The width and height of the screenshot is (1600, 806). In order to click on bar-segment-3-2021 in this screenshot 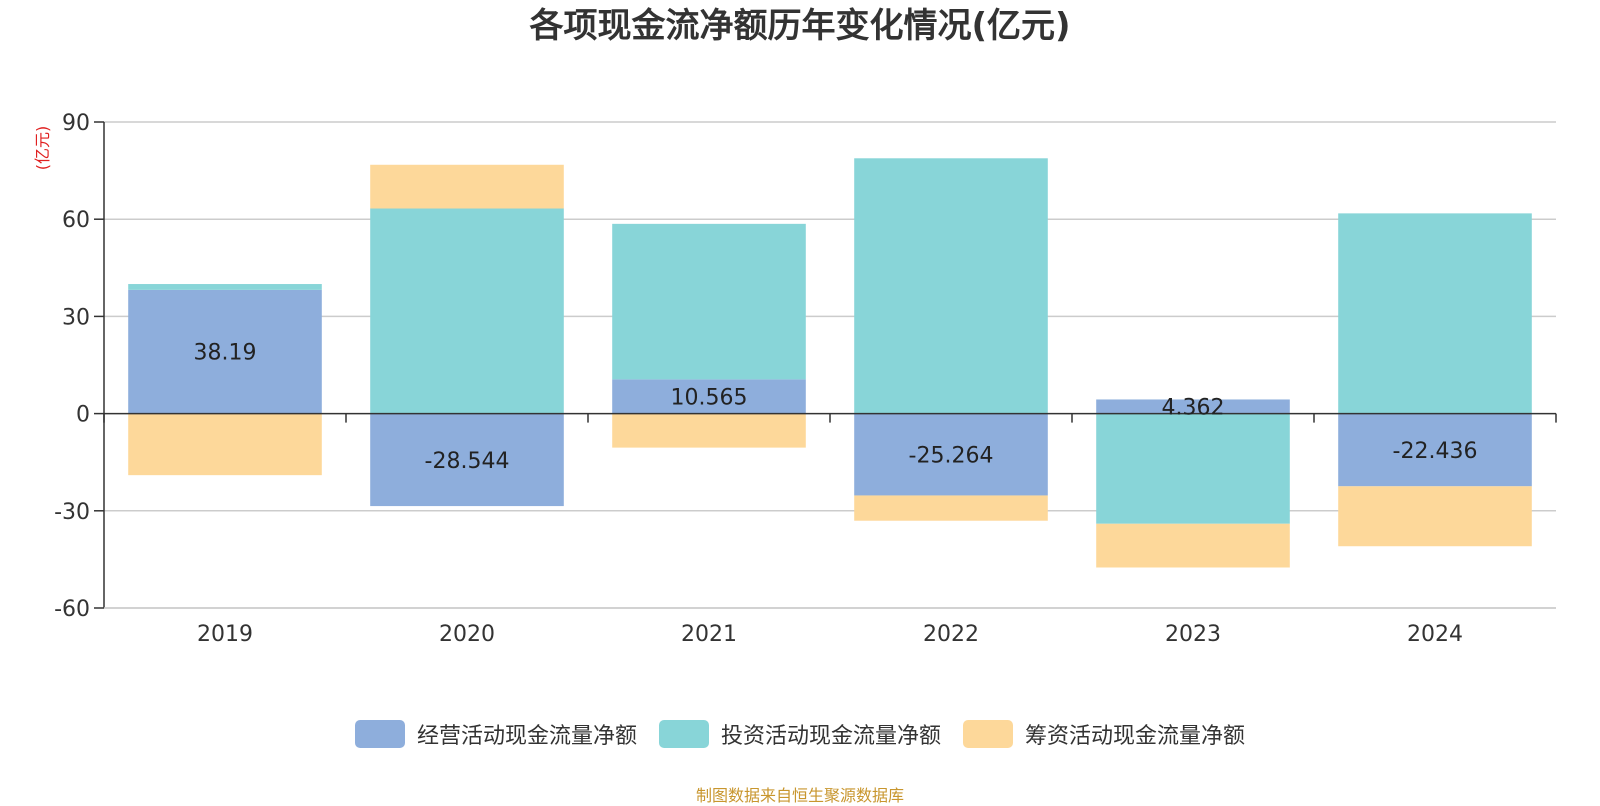, I will do `click(709, 430)`.